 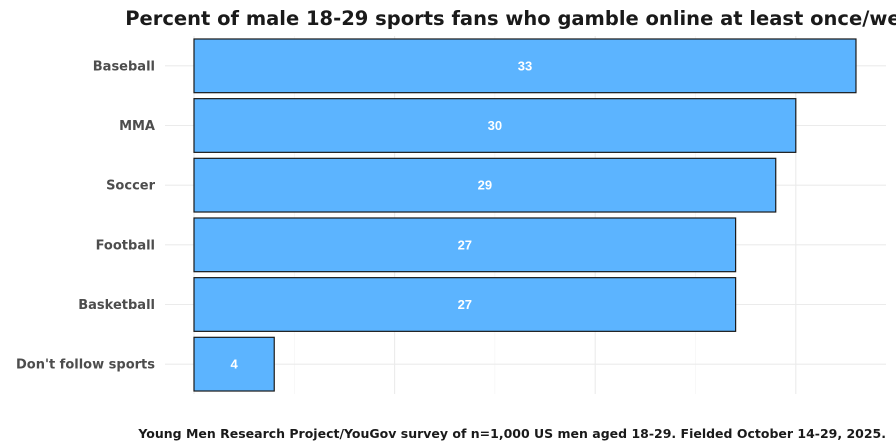 I want to click on bar-value-label-3: 27, so click(x=465, y=244).